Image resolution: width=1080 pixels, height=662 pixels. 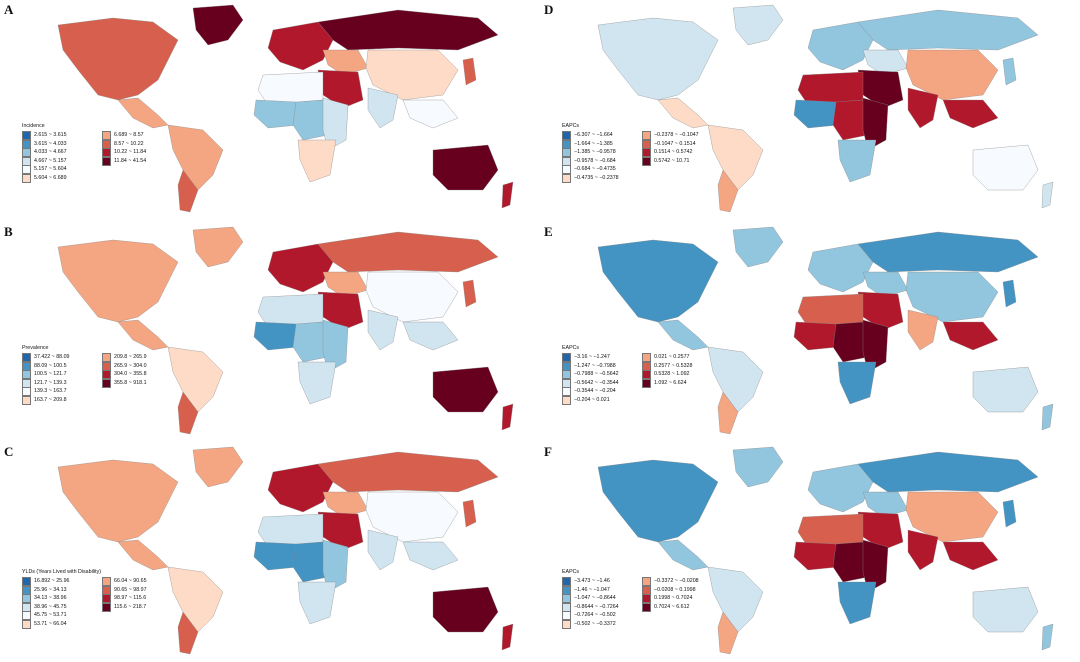 I want to click on region-central-africa, so click(x=310, y=120).